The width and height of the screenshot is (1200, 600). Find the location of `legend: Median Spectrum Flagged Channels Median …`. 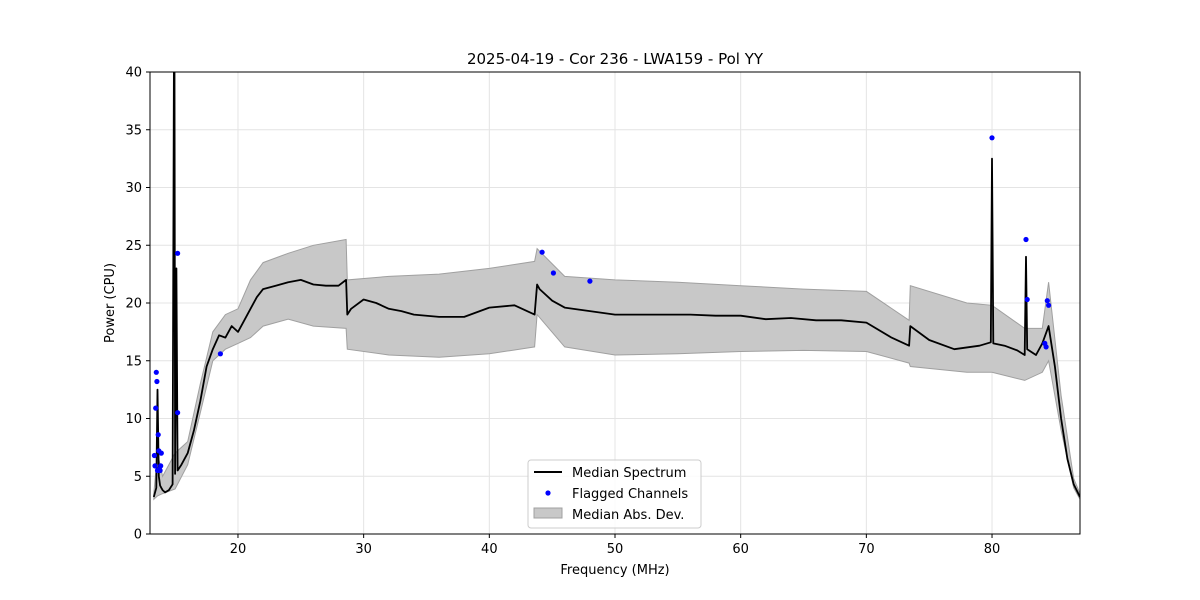

legend: Median Spectrum Flagged Channels Median … is located at coordinates (614, 494).